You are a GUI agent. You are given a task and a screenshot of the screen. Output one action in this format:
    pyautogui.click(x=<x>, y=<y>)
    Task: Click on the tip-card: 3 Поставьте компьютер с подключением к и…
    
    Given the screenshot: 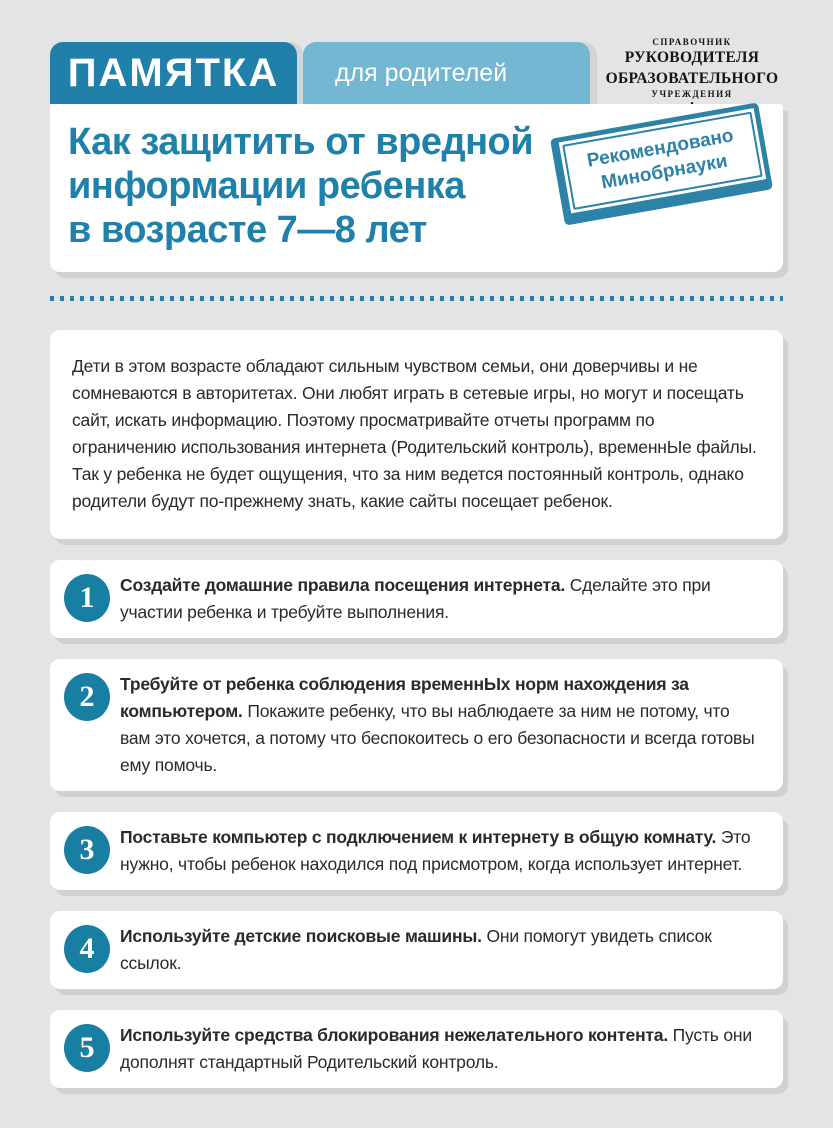 What is the action you would take?
    pyautogui.click(x=416, y=851)
    